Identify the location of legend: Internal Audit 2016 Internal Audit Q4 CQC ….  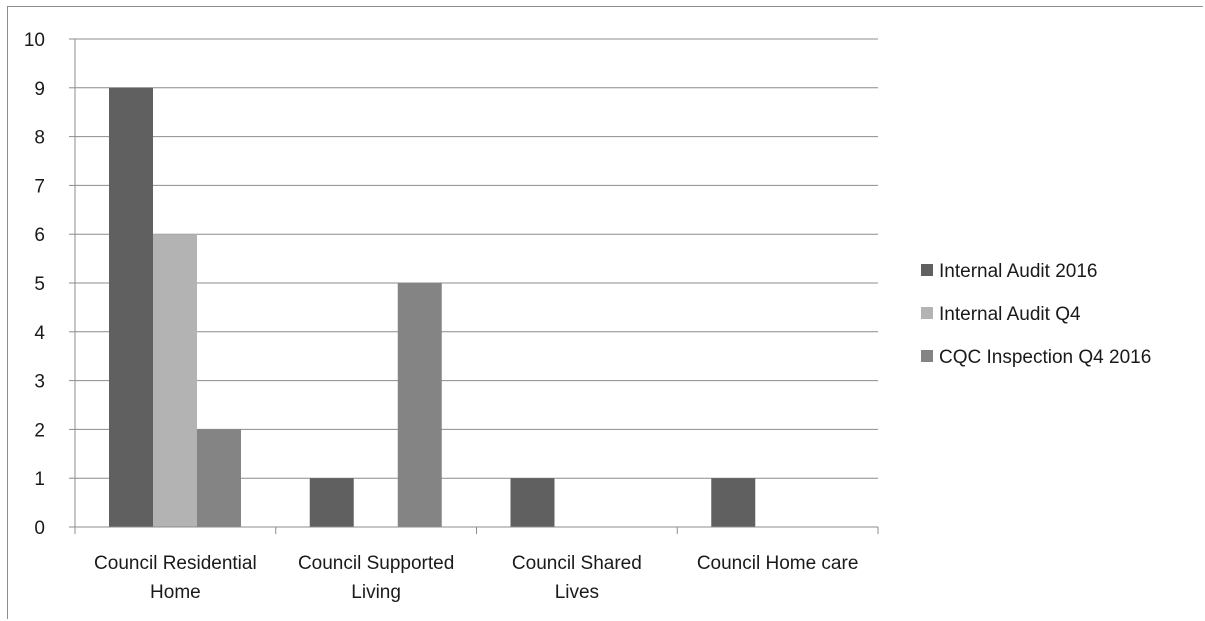
(1036, 314).